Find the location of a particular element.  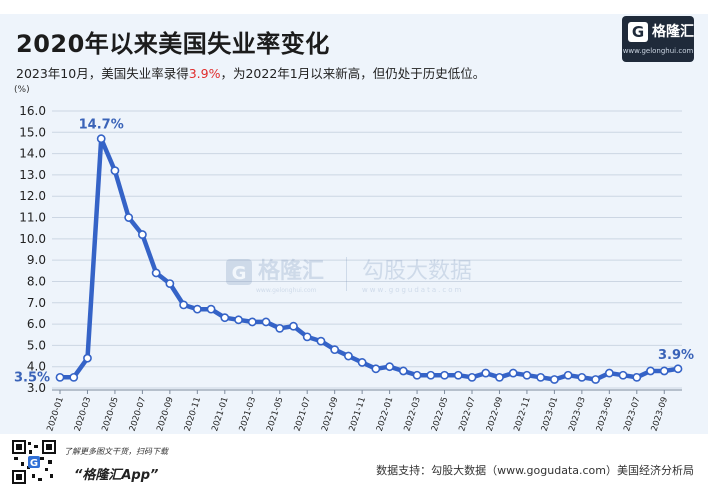

watermark-divider is located at coordinates (346, 274).